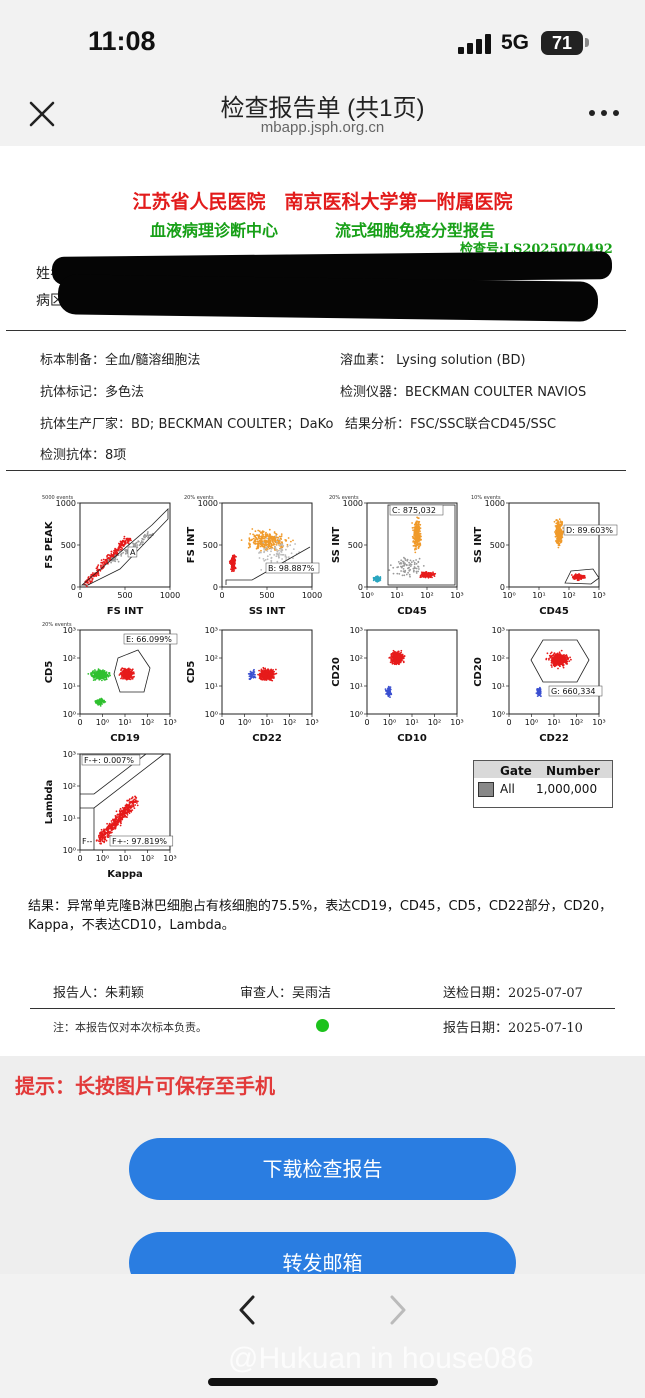 The height and width of the screenshot is (1398, 645). What do you see at coordinates (598, 595) in the screenshot?
I see `x-tick-label: 10³` at bounding box center [598, 595].